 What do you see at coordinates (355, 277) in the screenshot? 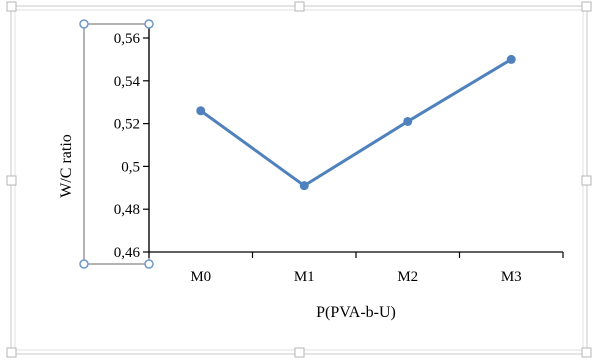
I see `x-axis-tick-labels: M0 M1 M2 M3` at bounding box center [355, 277].